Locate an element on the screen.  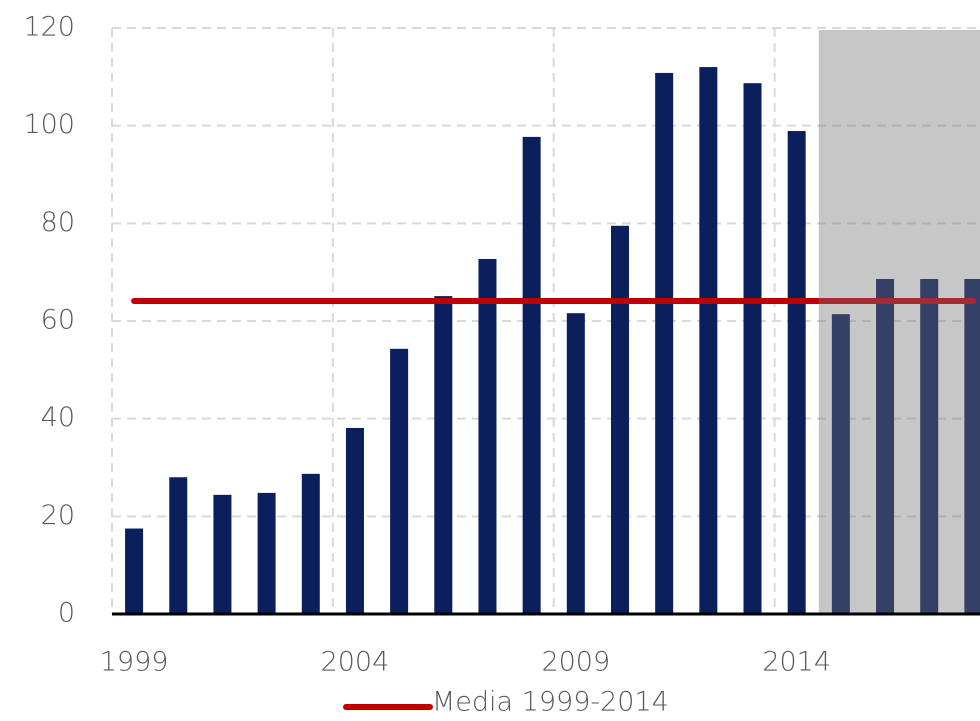
x-tick-label: 2004 is located at coordinates (355, 662).